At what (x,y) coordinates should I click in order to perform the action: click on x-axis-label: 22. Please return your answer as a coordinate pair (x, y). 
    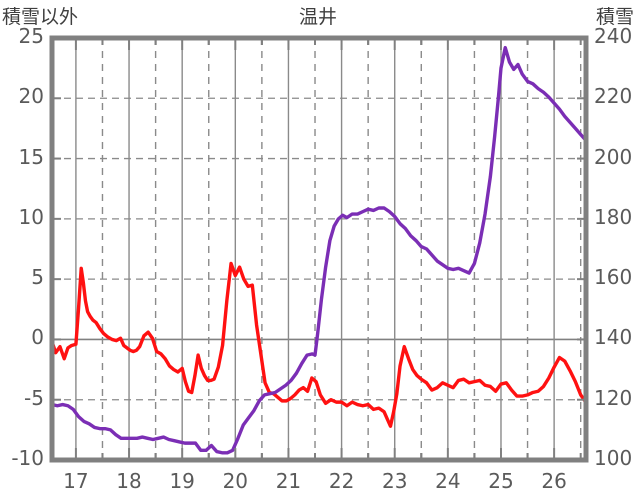
    Looking at the image, I should click on (341, 481).